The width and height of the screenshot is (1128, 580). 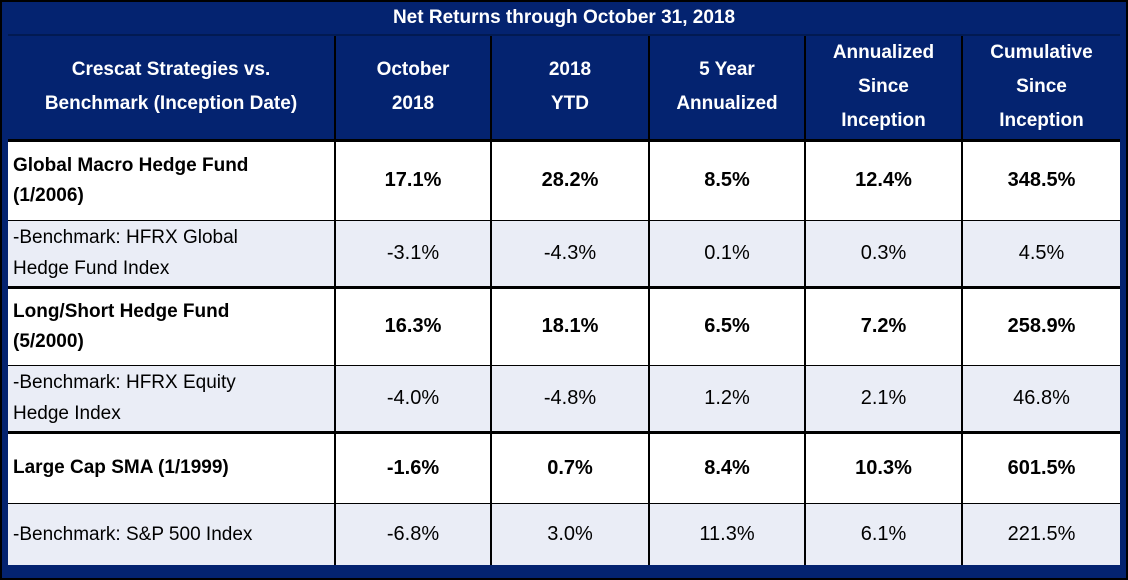 What do you see at coordinates (171, 180) in the screenshot?
I see `row-label: Global Macro Hedge Fund (1/2006)` at bounding box center [171, 180].